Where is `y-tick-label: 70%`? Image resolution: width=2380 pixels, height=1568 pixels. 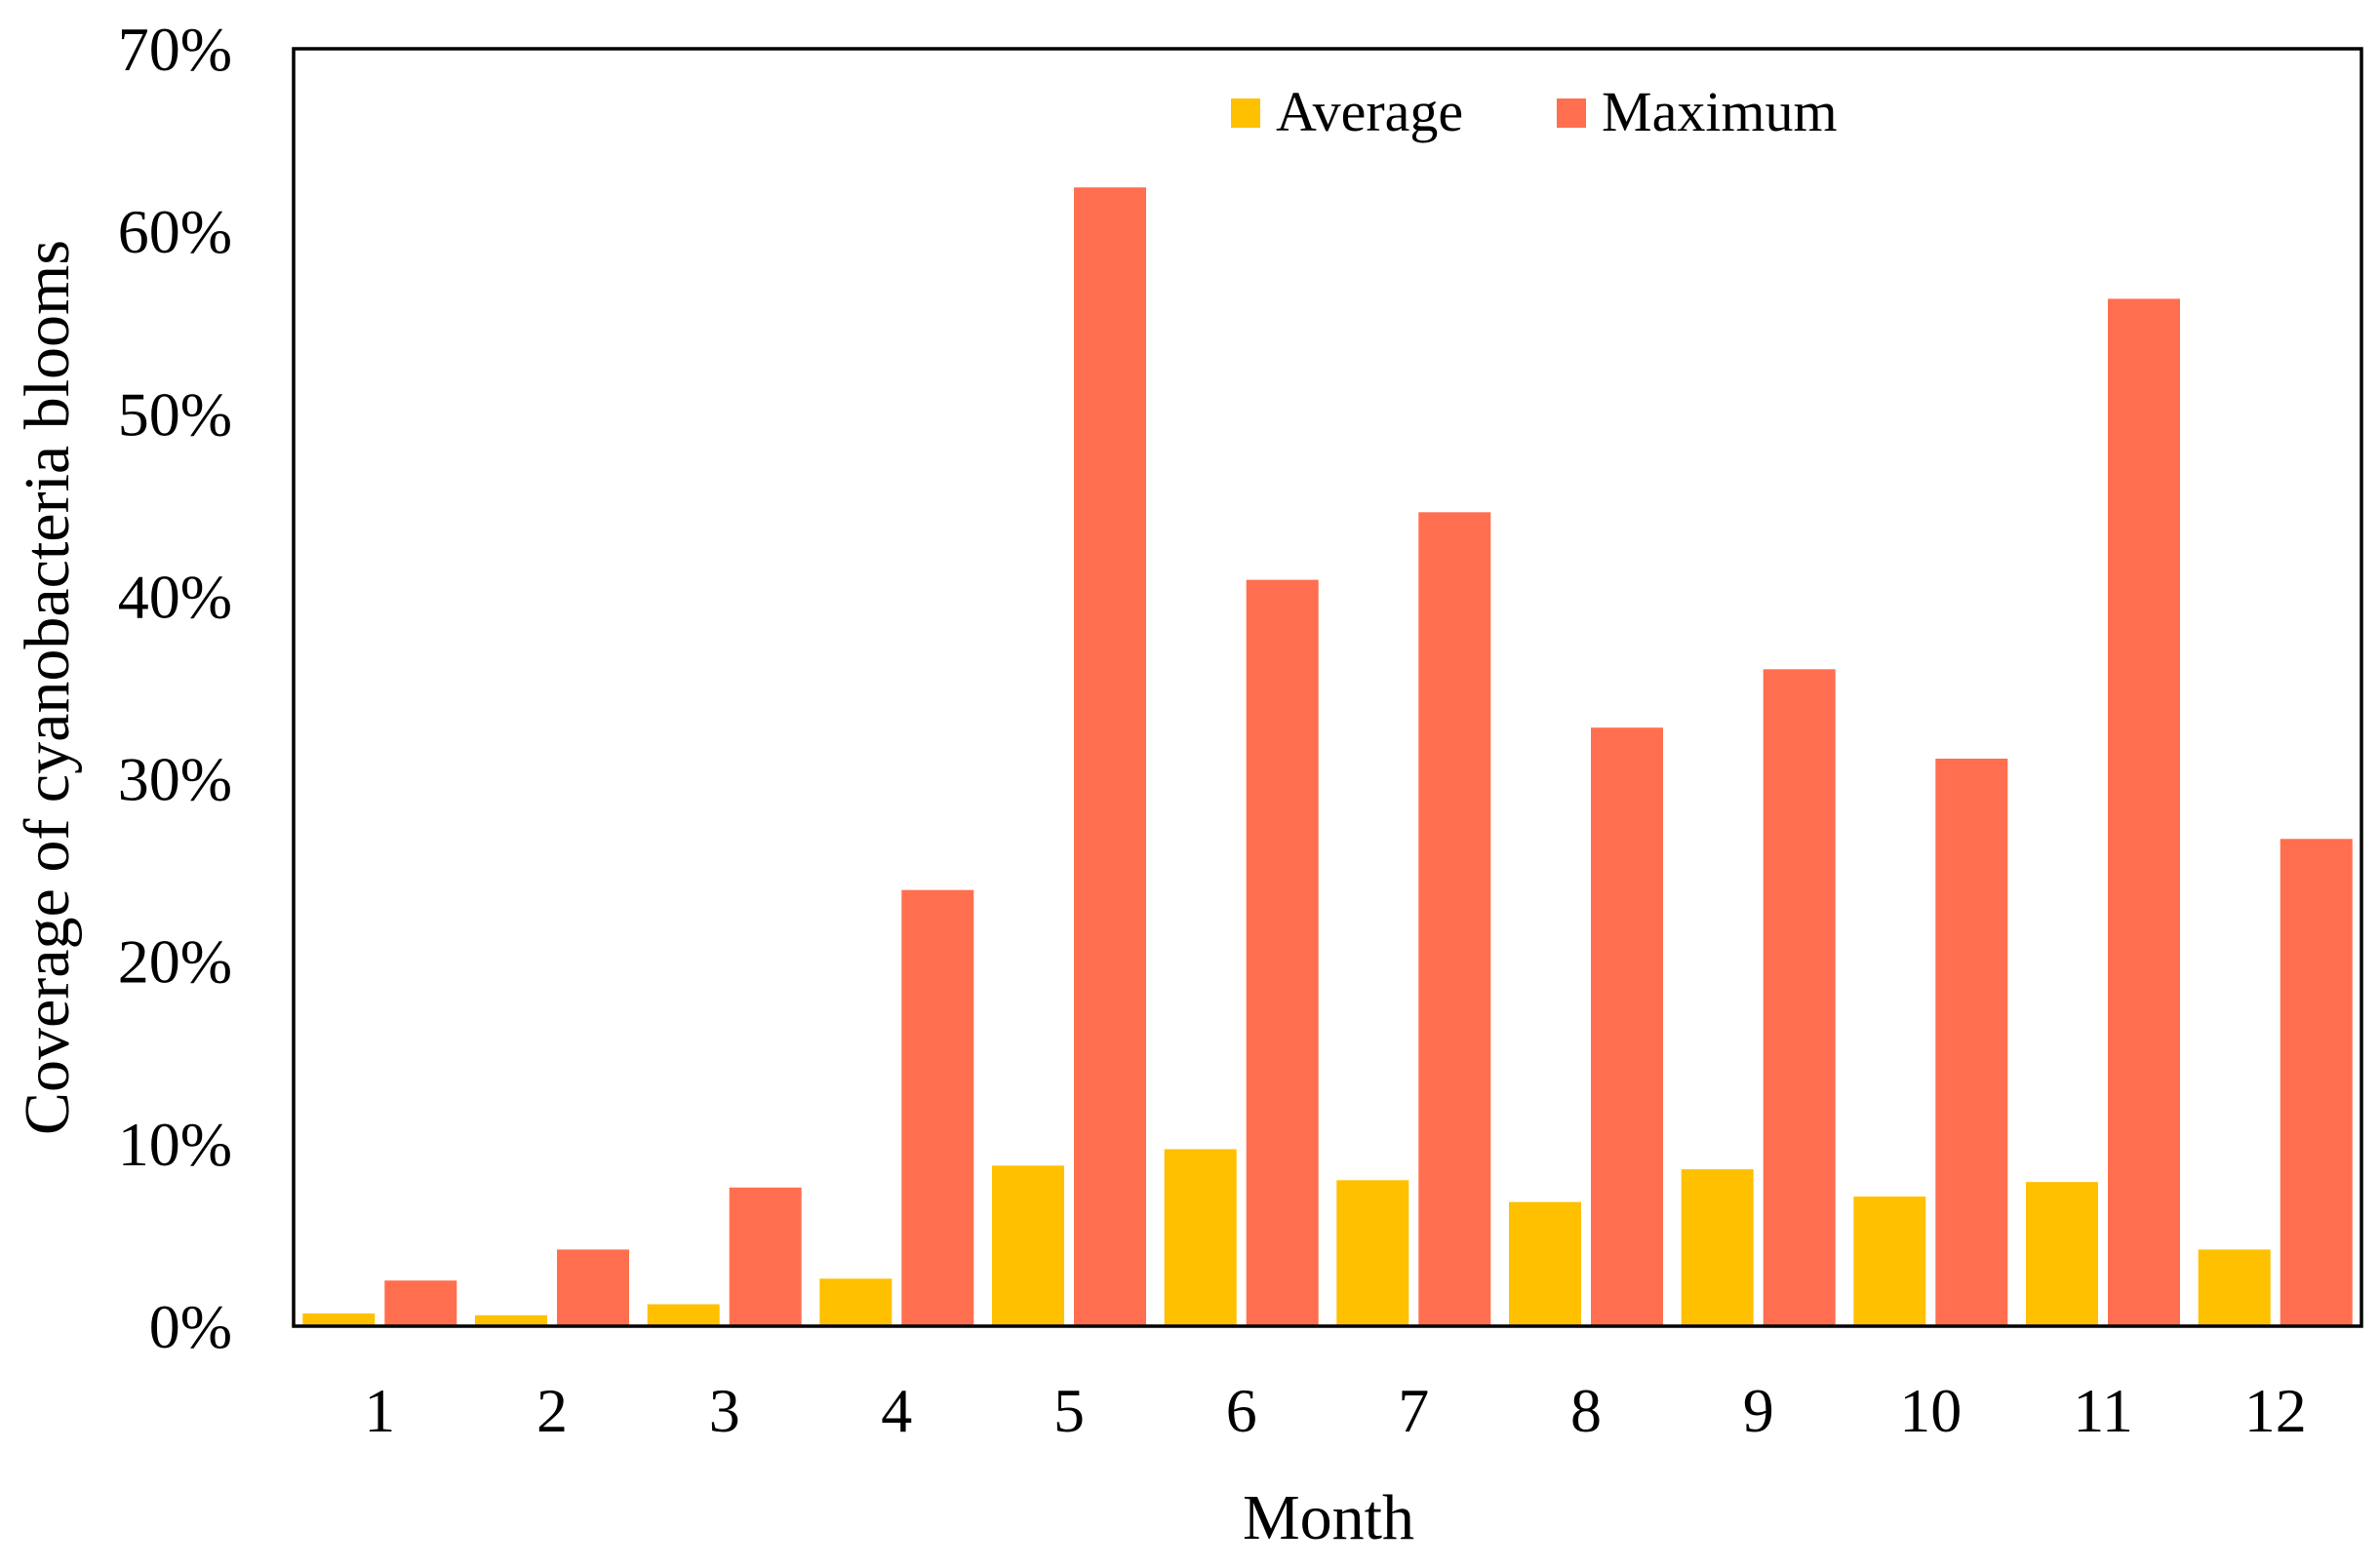
y-tick-label: 70% is located at coordinates (175, 49).